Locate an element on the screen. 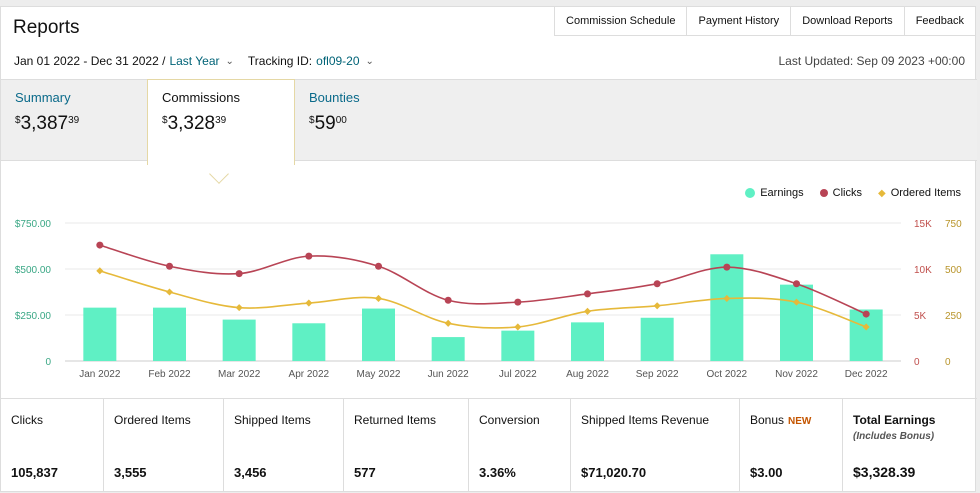  tab-commissions-label: Commissions is located at coordinates (201, 97).